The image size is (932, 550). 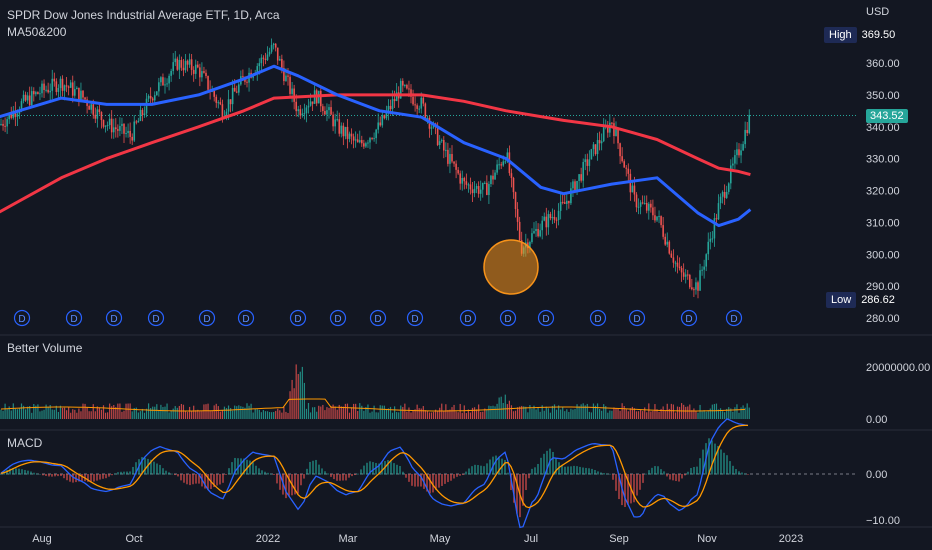 What do you see at coordinates (268, 539) in the screenshot?
I see `time-axis-label: 2022` at bounding box center [268, 539].